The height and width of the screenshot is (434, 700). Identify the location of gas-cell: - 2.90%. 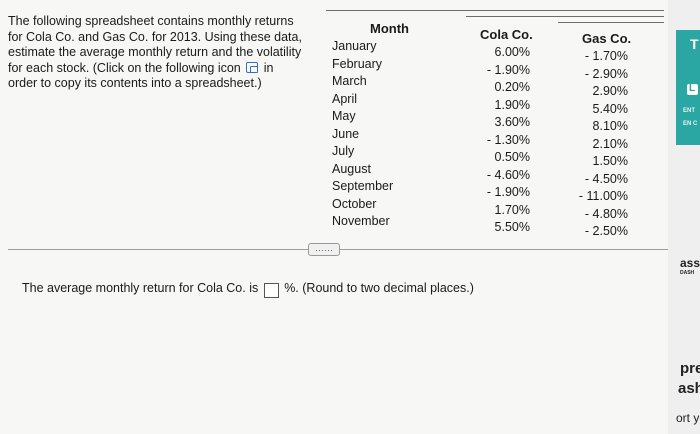
(606, 73).